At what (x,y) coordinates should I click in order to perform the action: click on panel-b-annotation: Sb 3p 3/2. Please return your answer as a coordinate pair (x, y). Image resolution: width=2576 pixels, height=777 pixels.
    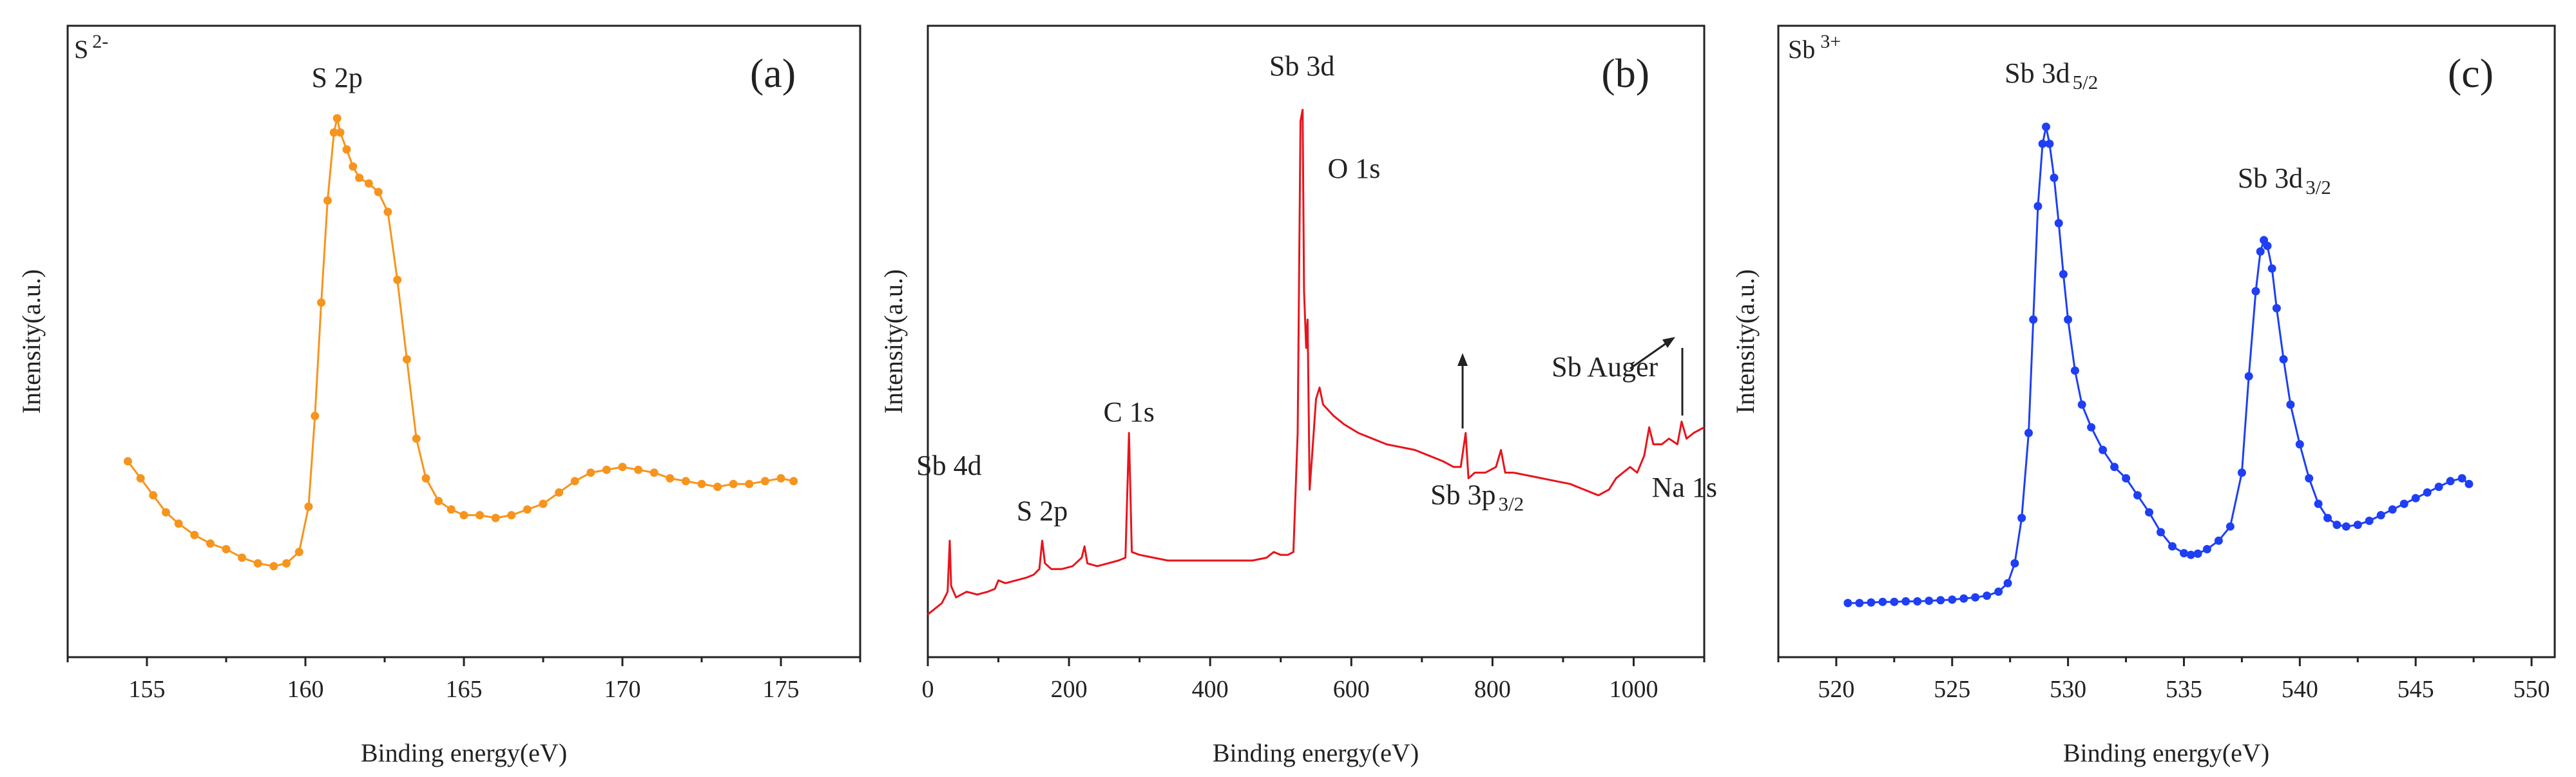
    Looking at the image, I should click on (1477, 497).